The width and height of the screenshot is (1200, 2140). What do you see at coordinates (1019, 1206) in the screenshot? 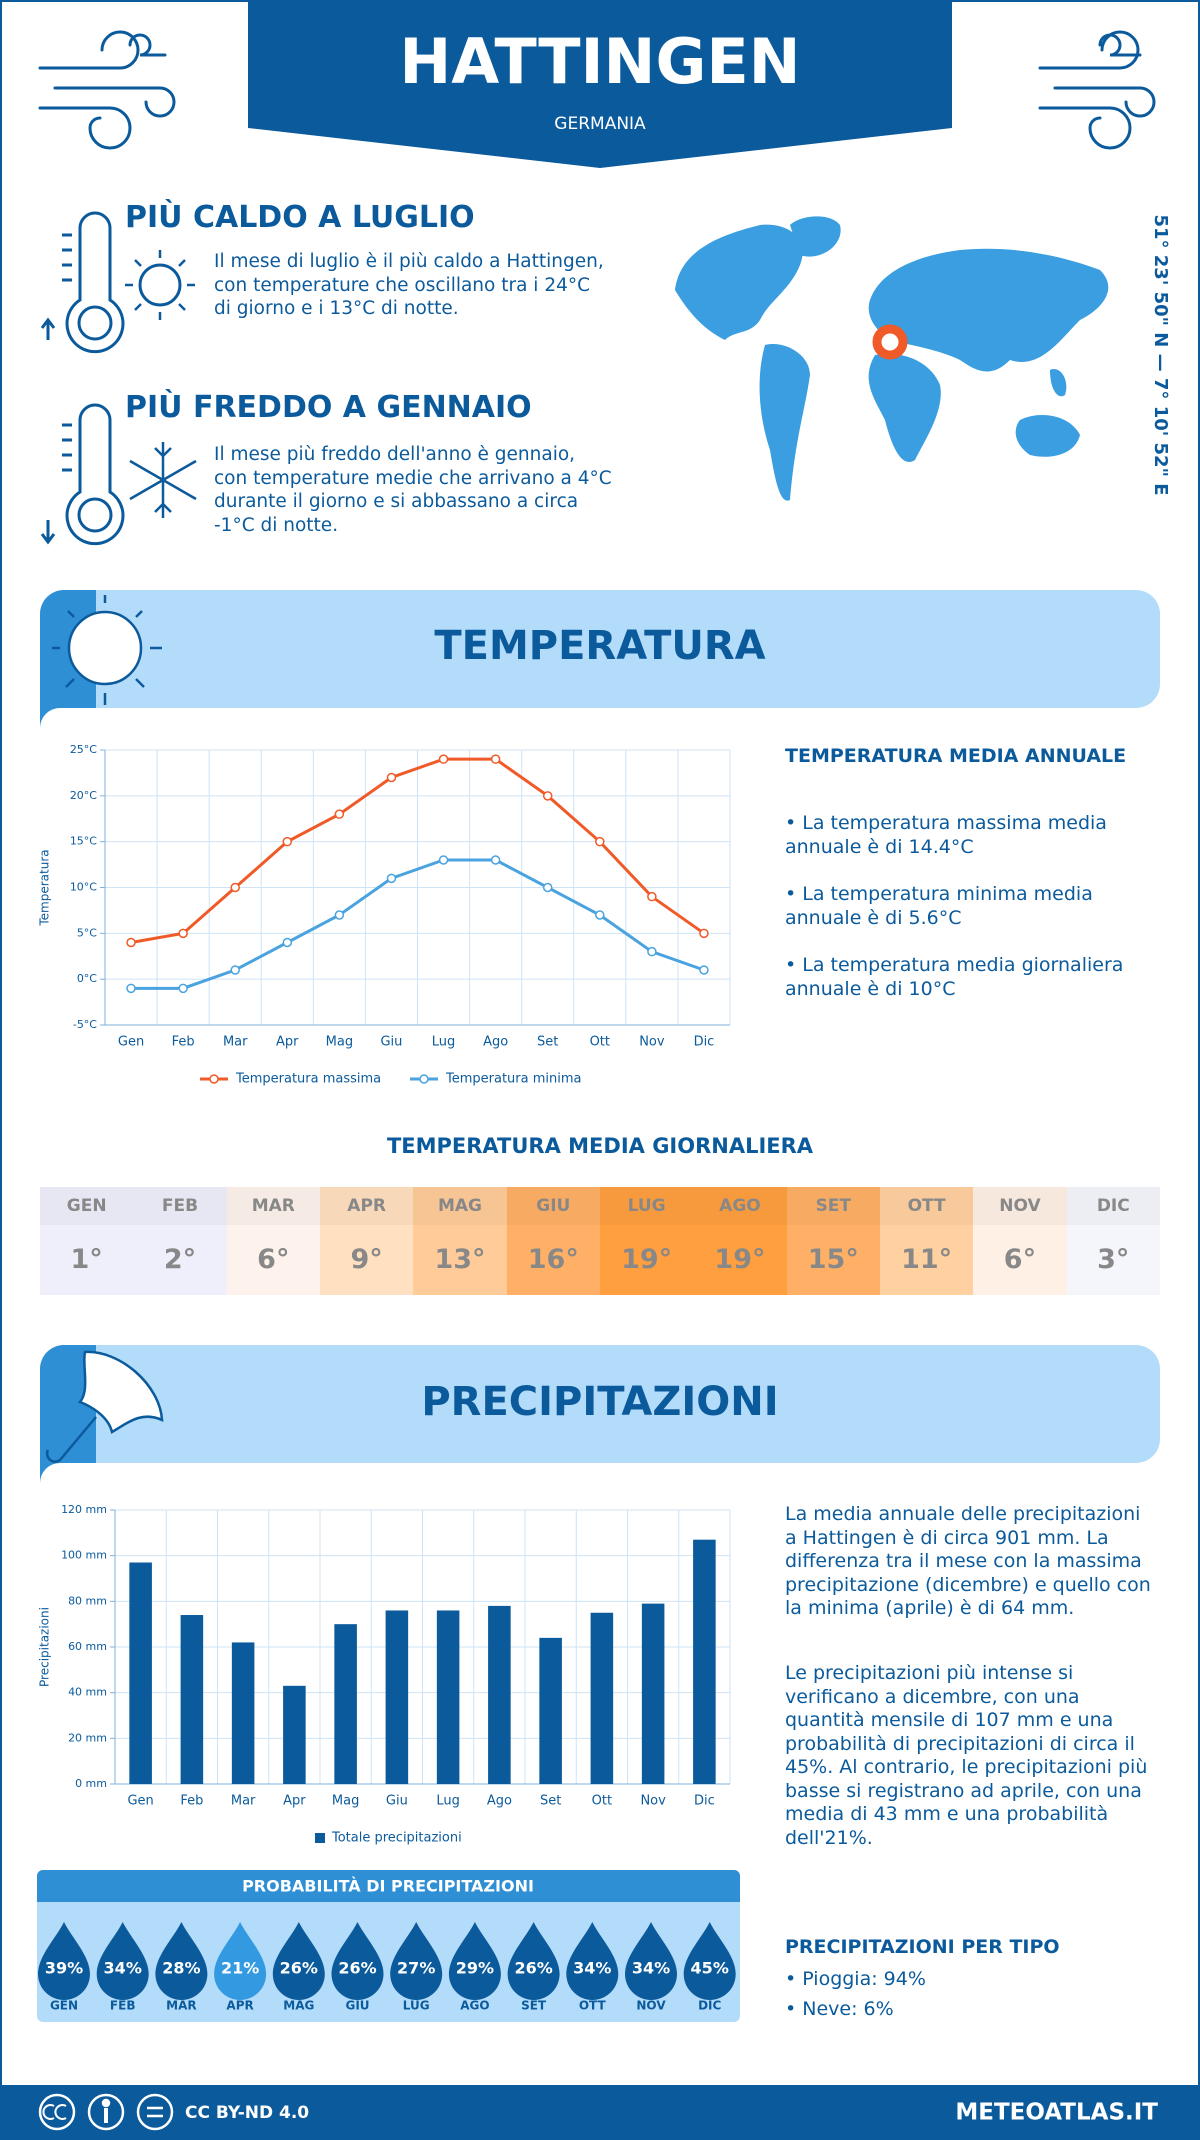
I see `daily-month: NOV` at bounding box center [1019, 1206].